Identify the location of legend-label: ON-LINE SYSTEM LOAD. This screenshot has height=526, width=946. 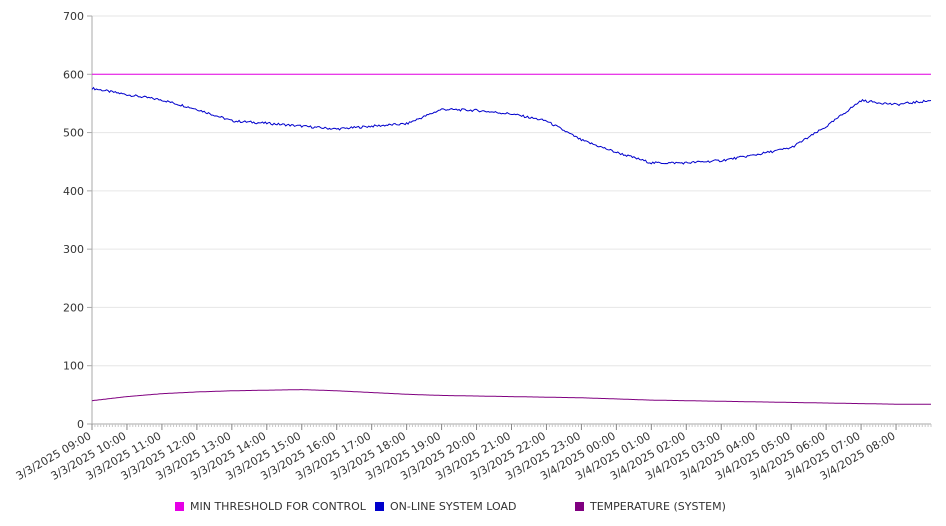
(453, 506).